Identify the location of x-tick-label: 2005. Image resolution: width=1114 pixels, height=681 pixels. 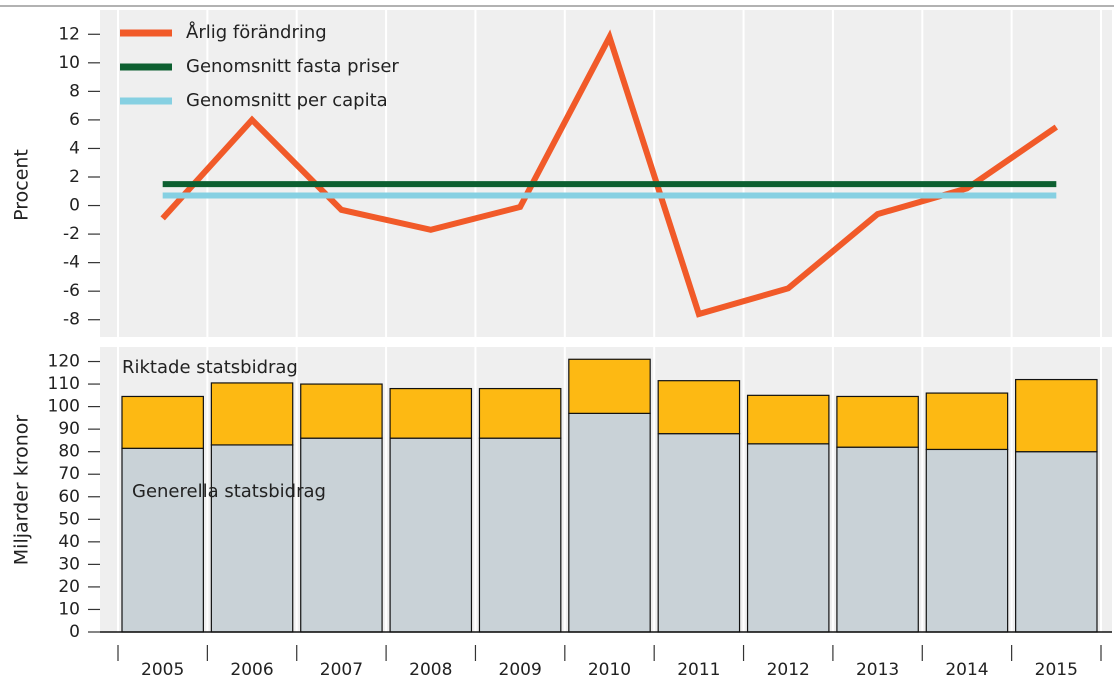
(162, 670).